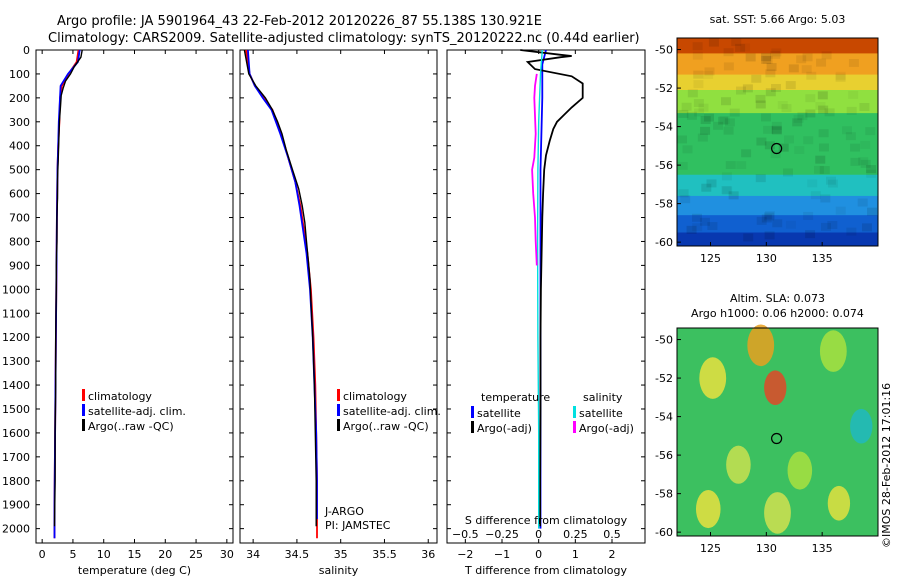 This screenshot has height=584, width=900. Describe the element at coordinates (16, 385) in the screenshot. I see `temperature-ytick-label: 1400` at that location.